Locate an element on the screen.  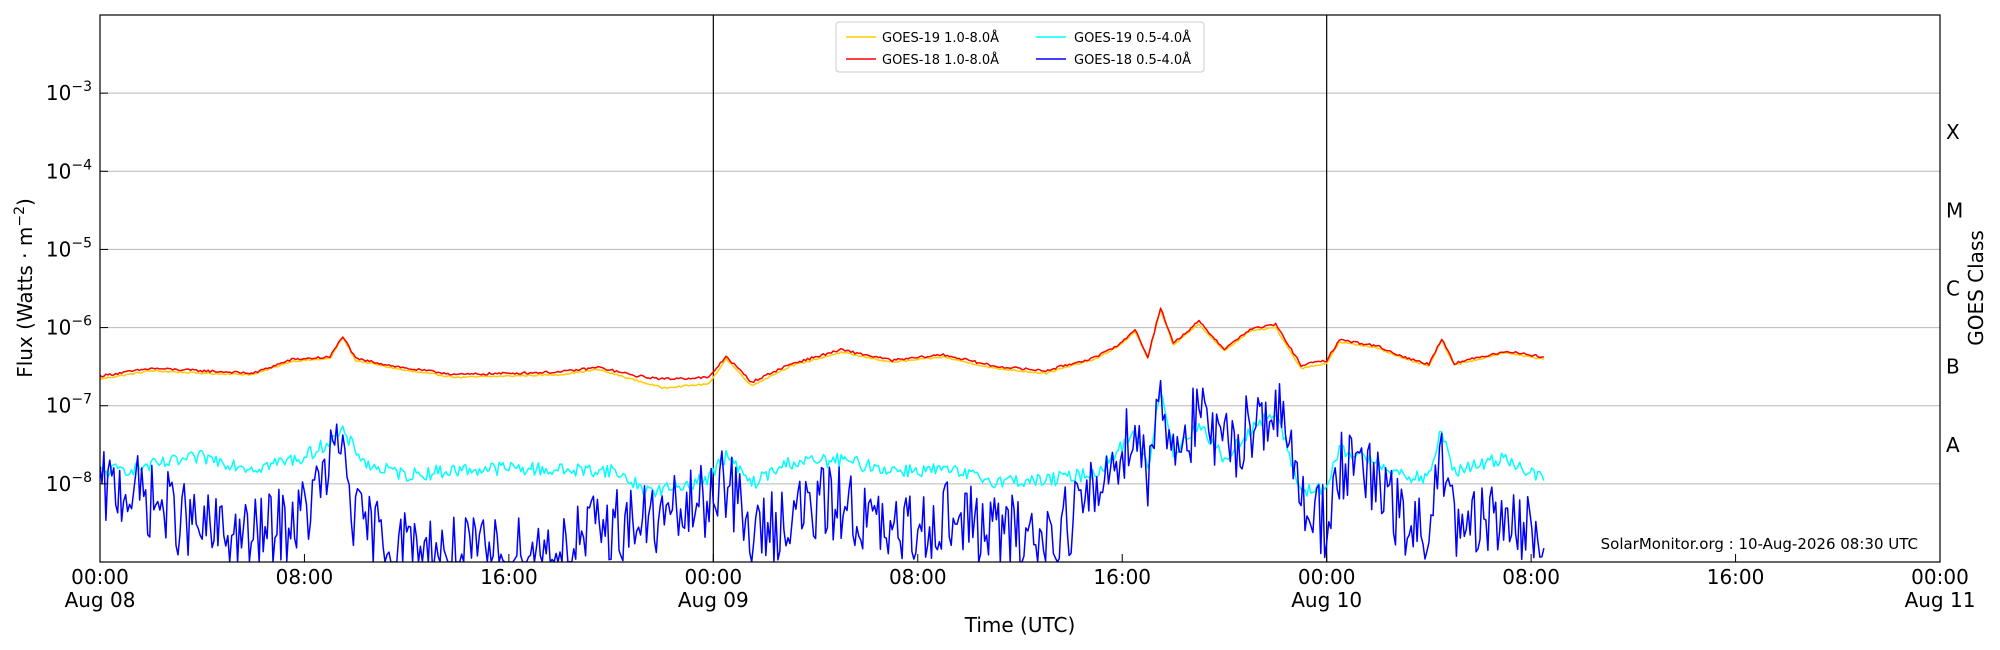
goes-class-labels: A B C M X is located at coordinates (1954, 288).